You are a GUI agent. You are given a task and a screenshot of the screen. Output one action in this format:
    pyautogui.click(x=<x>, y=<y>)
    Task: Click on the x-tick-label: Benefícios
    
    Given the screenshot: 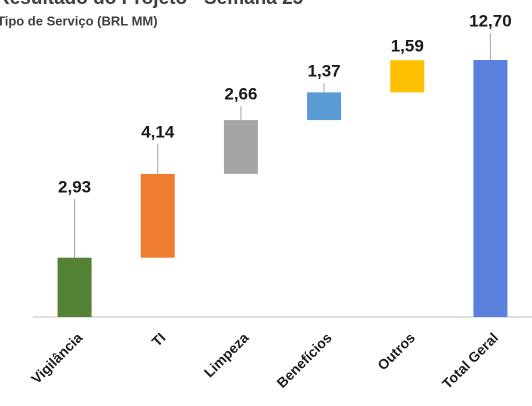 What is the action you would take?
    pyautogui.click(x=304, y=360)
    